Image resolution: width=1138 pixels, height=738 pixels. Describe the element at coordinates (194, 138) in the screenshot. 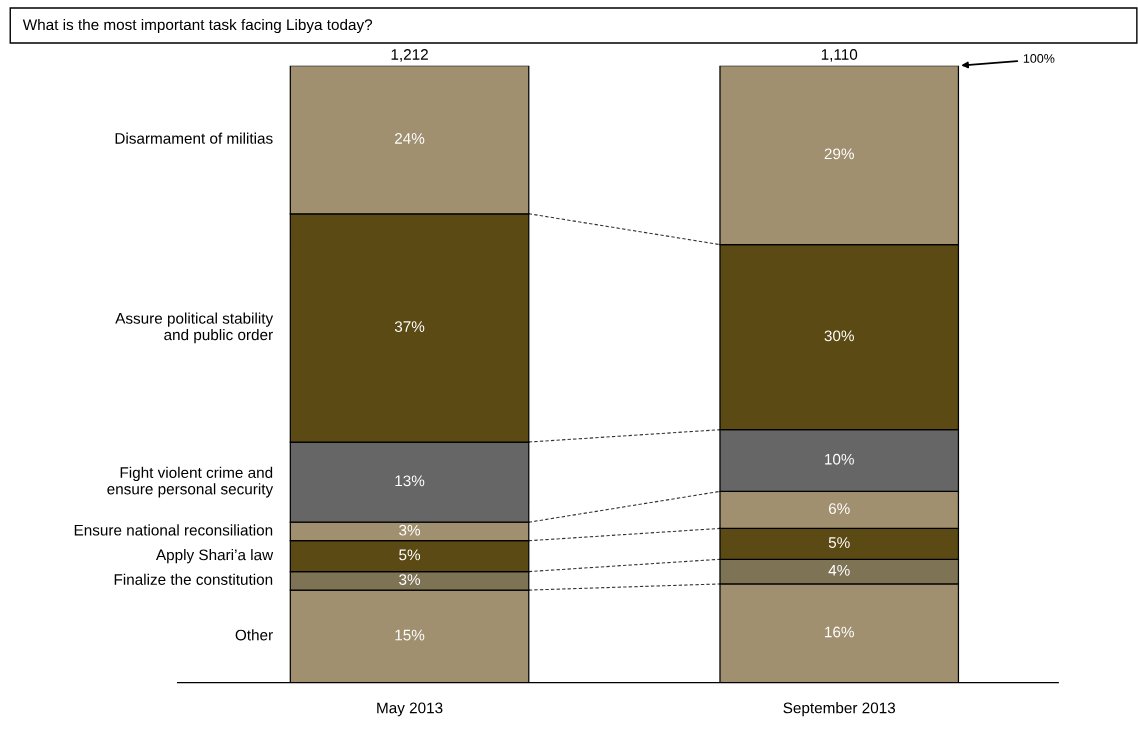

I see `series-label: Disarmament of militias` at that location.